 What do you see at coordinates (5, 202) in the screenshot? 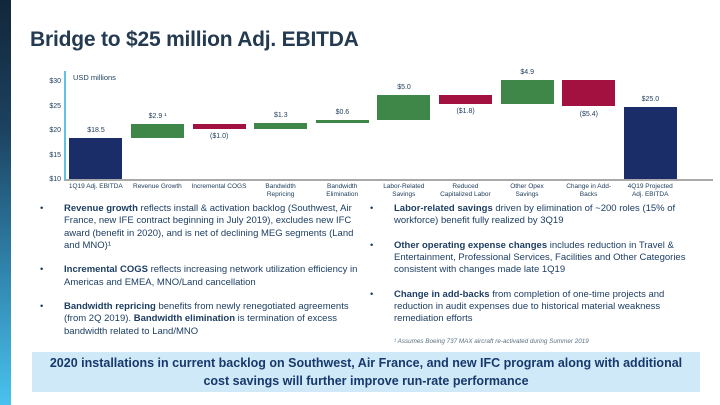
I see `left-accent-gradient-bar` at bounding box center [5, 202].